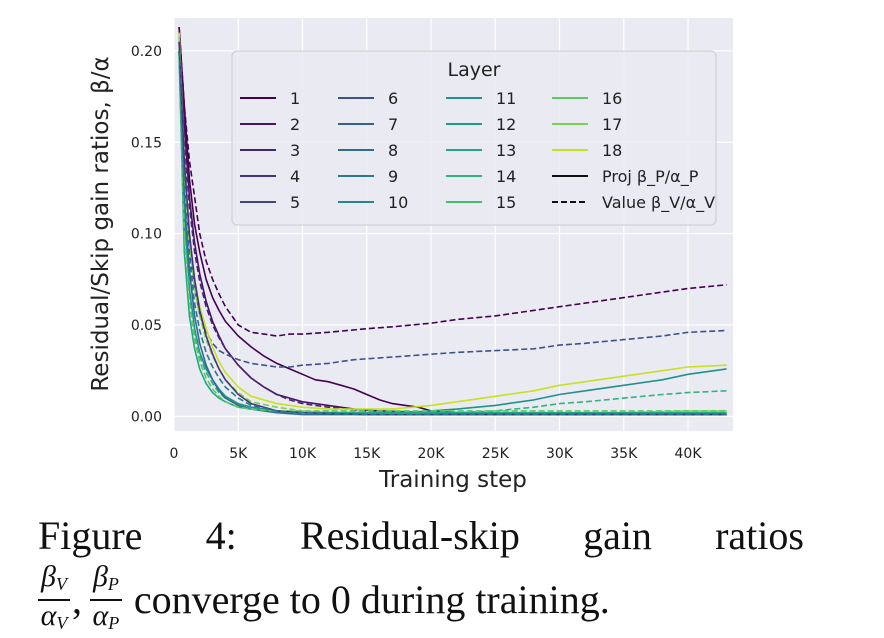  I want to click on caption-row-1: Figure 4: Residual-skip gain ratios, so click(421, 536).